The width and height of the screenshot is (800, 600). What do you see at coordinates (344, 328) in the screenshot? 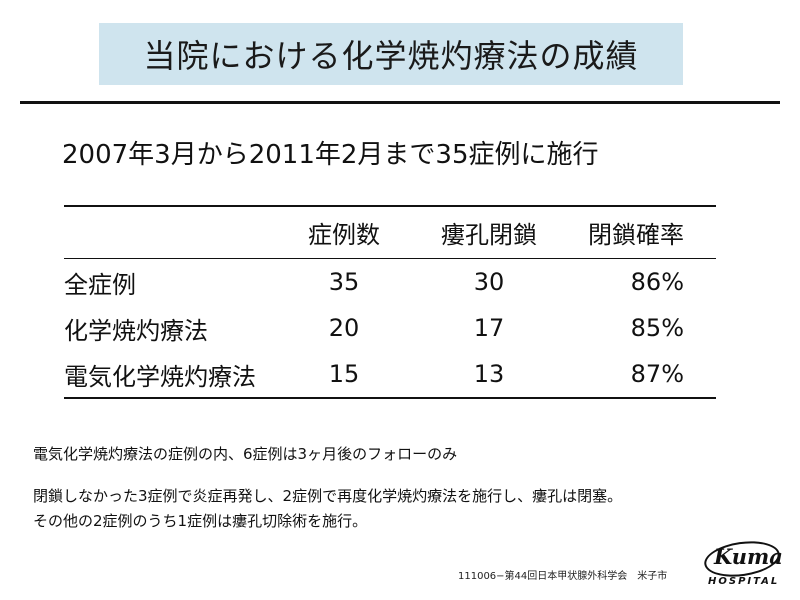
I see `row-cases: 20` at bounding box center [344, 328].